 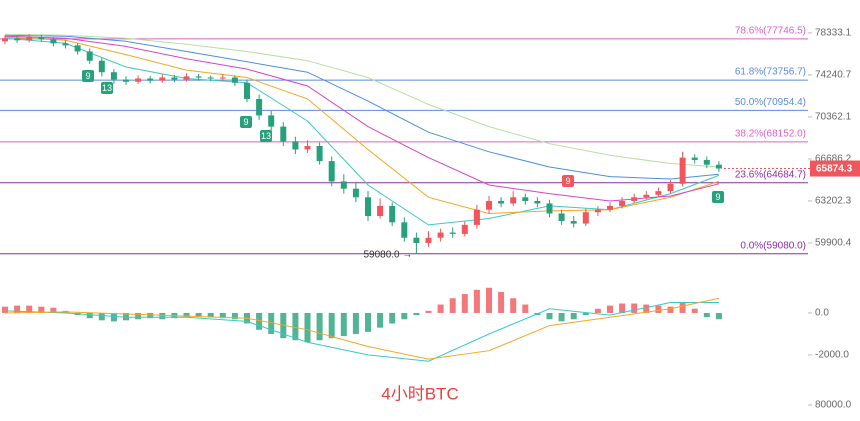 I want to click on fib-label: 0.0%(59080.0), so click(x=773, y=245).